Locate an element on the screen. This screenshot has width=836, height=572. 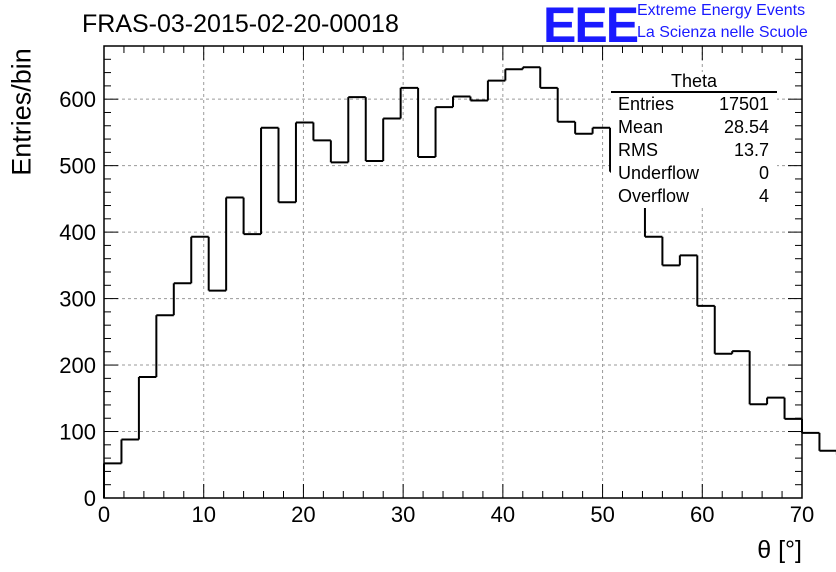
stats-row-rms: RMS 13.7 is located at coordinates (694, 150).